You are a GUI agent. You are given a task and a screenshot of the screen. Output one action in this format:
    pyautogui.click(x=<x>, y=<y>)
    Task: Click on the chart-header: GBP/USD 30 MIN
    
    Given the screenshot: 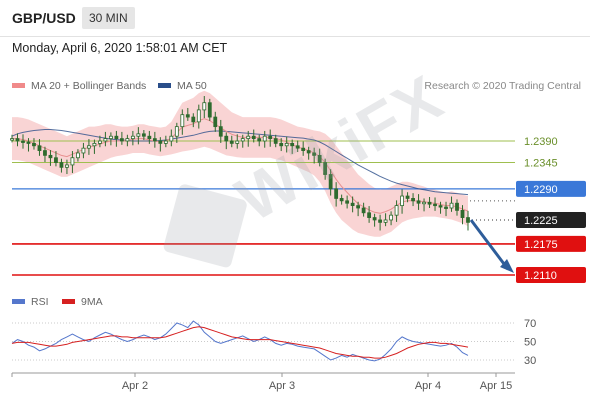 What is the action you would take?
    pyautogui.click(x=295, y=18)
    